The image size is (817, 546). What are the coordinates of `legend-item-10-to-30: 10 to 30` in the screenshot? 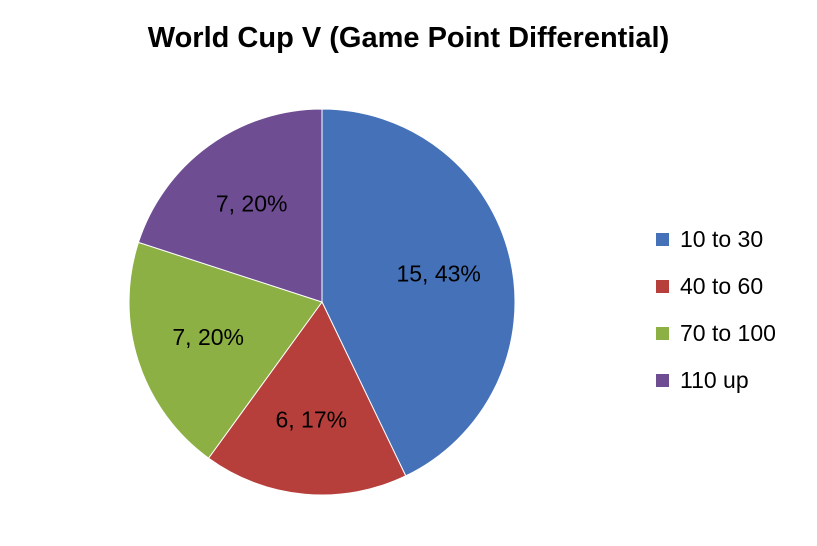 It's located at (716, 239).